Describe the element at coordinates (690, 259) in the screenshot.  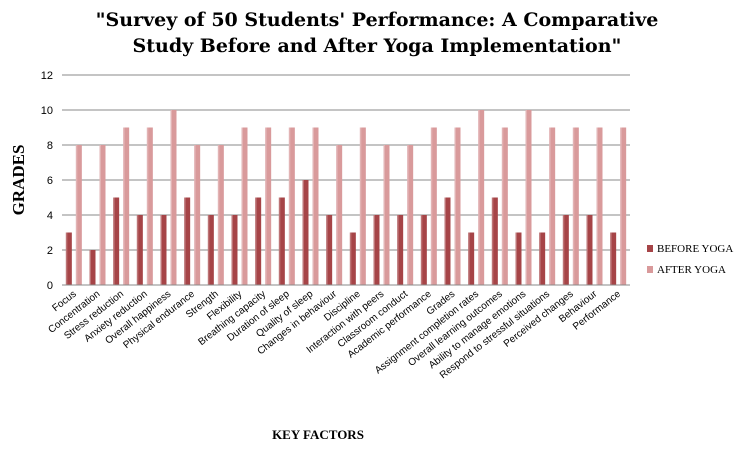
I see `legend: BEFORE YOGA AFTER YOGA` at that location.